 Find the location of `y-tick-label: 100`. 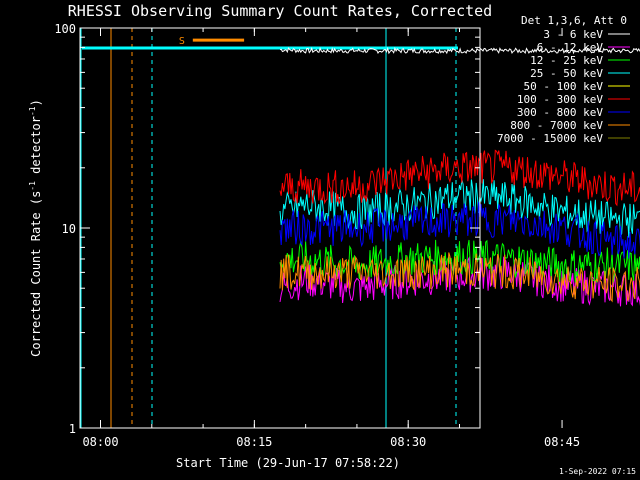

y-tick-label: 100 is located at coordinates (65, 29).